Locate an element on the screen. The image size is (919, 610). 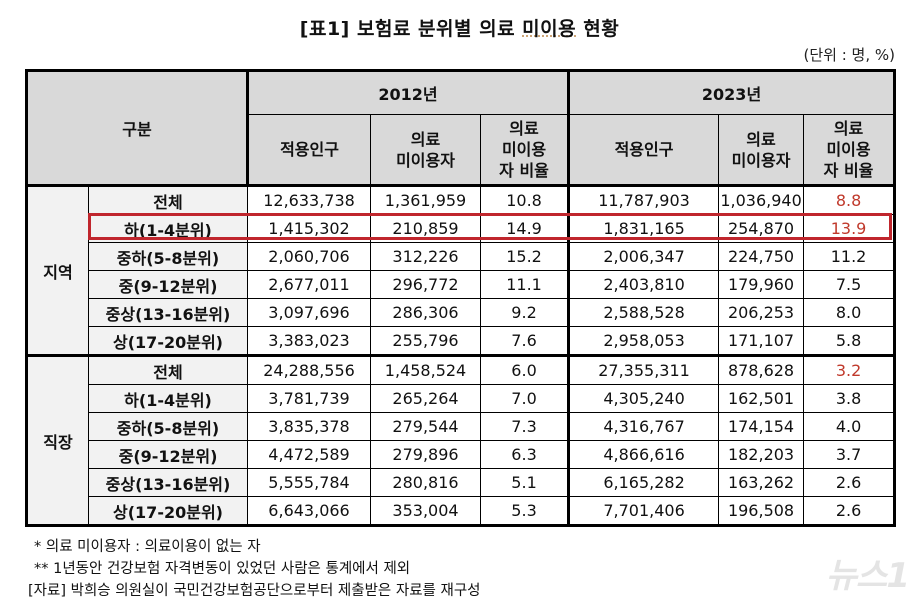
cell-rate-y2012: 11.1 is located at coordinates (525, 284).